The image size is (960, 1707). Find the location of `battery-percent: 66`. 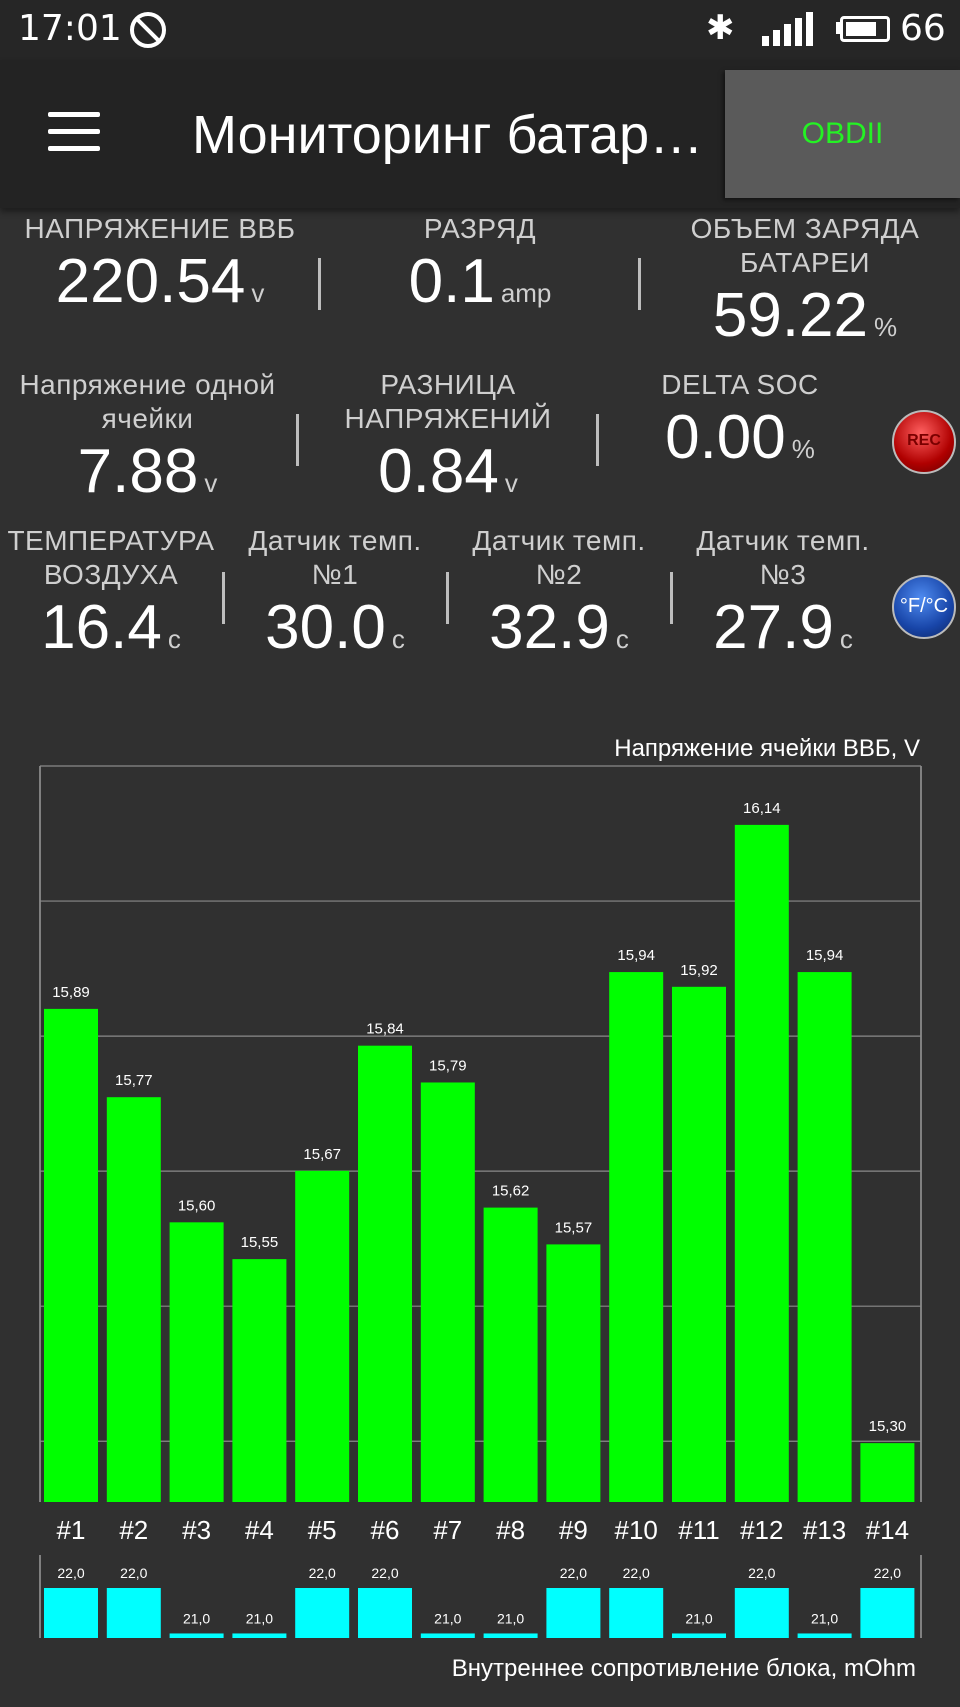

battery-percent: 66 is located at coordinates (923, 28).